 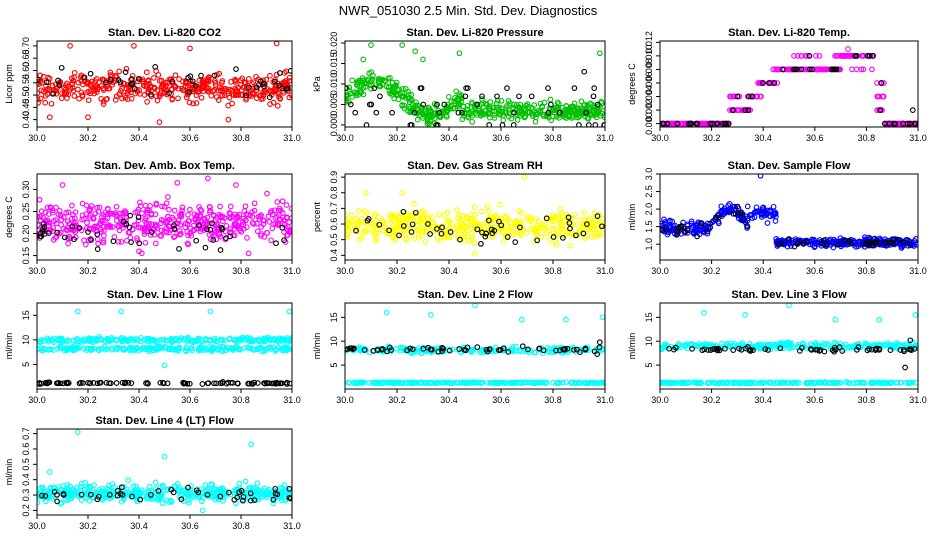 I want to click on series-upper, so click(x=164, y=338).